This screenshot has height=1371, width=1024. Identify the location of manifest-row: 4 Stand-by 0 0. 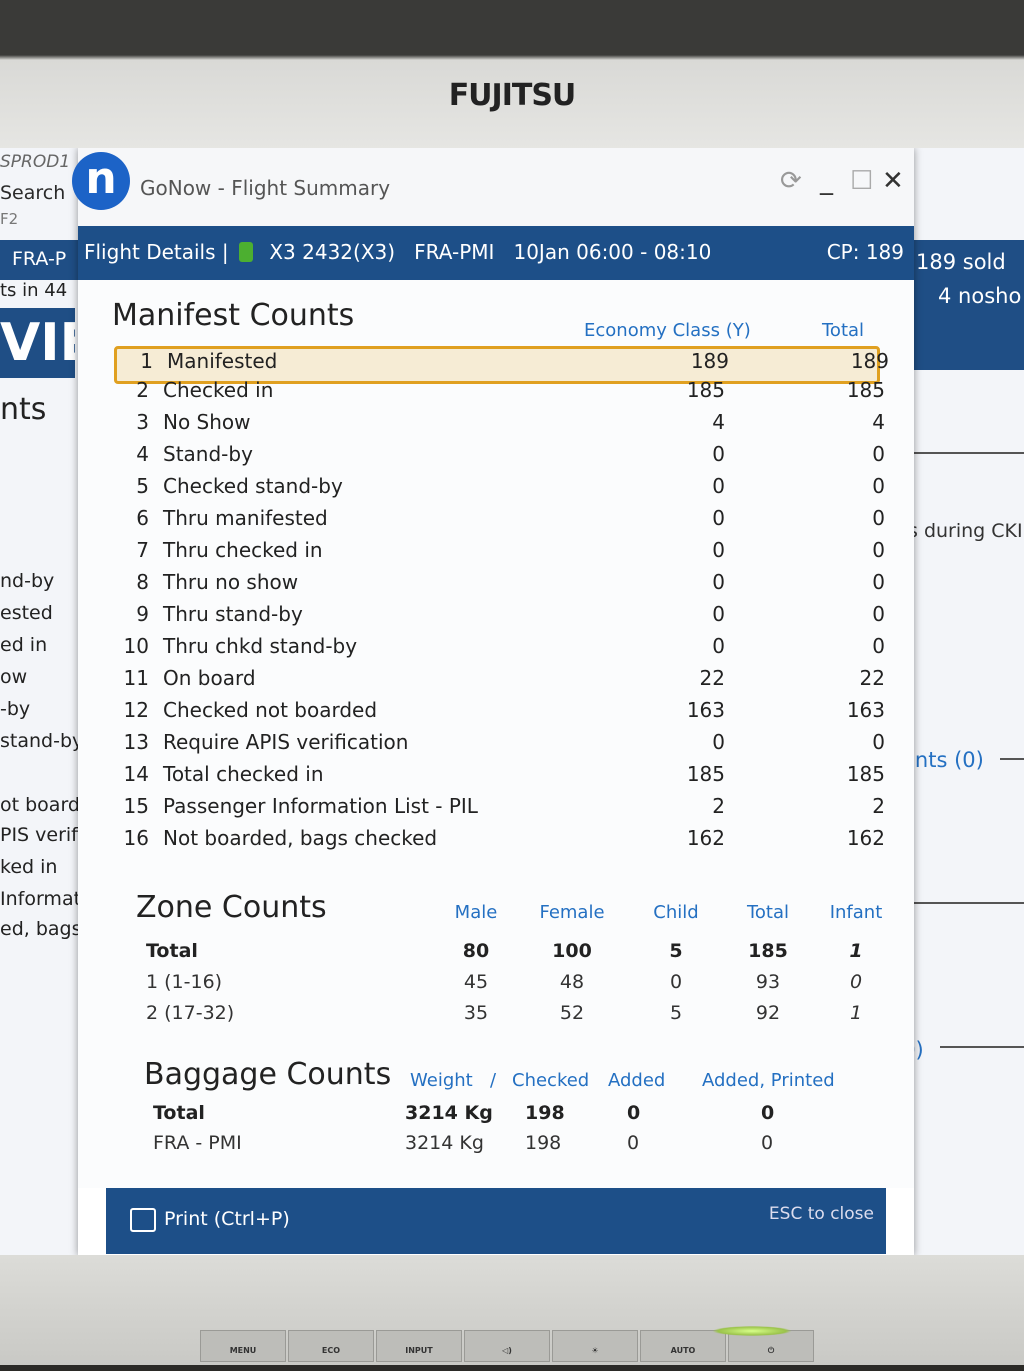
(499, 458).